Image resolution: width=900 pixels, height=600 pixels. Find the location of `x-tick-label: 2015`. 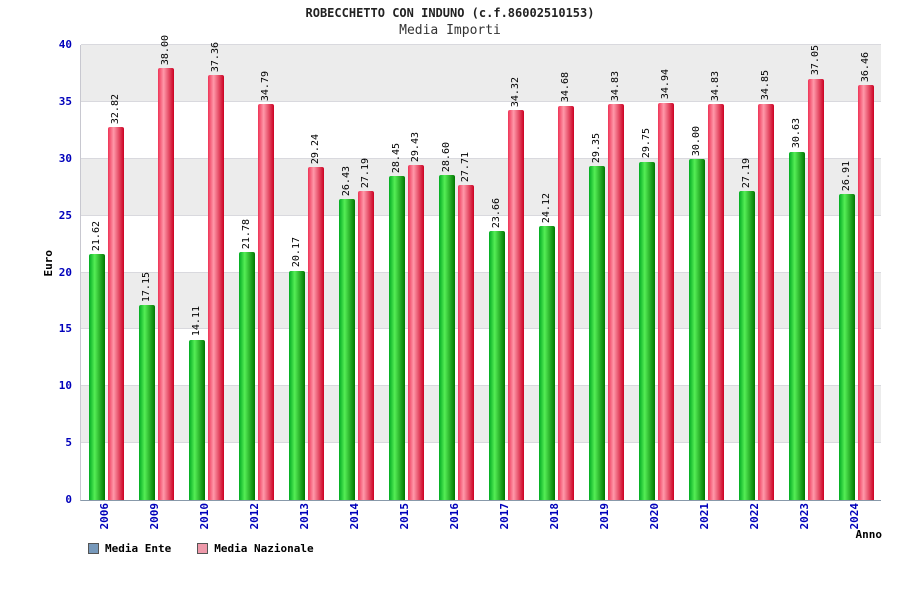

x-tick-label: 2015 is located at coordinates (404, 516).